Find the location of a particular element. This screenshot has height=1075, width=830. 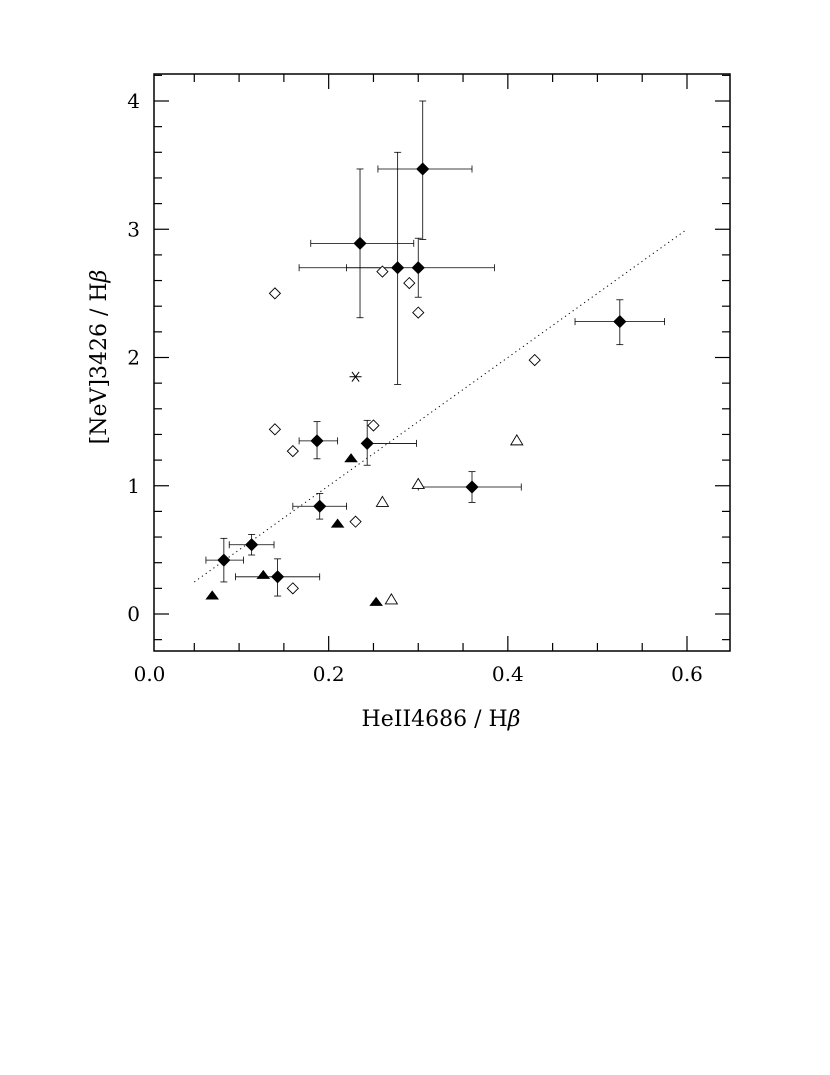

y-tick-label: 1 is located at coordinates (133, 486).